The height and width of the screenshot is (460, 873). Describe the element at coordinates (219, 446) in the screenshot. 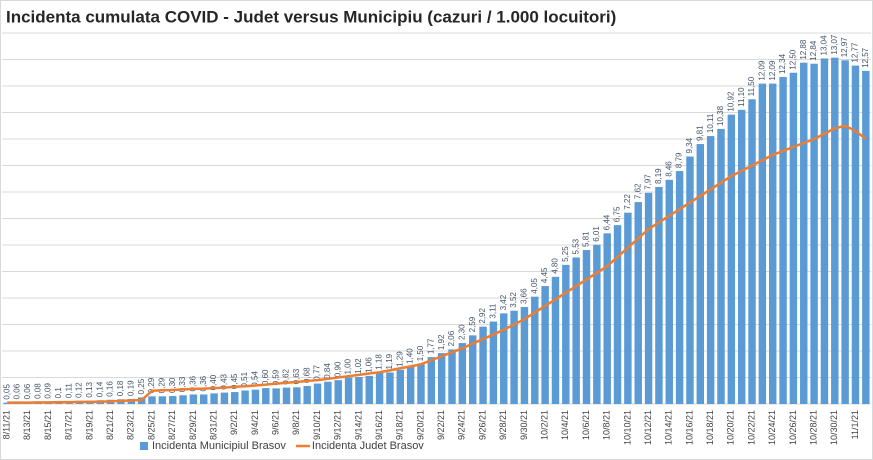

I see `legend-label: Incidenta Municipiul Brasov` at that location.